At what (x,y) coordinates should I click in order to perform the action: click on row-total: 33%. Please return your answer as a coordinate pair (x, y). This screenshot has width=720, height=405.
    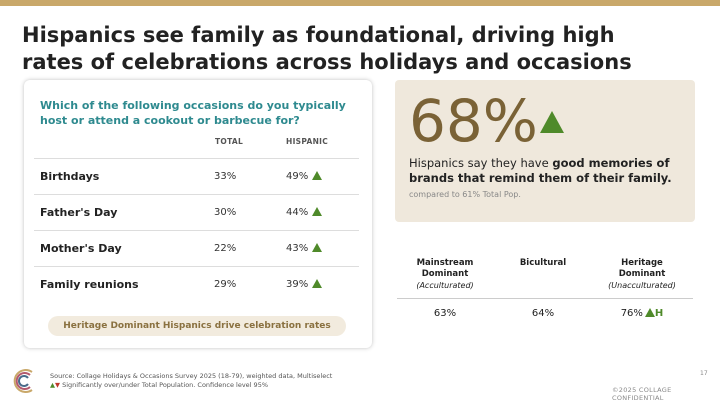
    Looking at the image, I should click on (225, 176).